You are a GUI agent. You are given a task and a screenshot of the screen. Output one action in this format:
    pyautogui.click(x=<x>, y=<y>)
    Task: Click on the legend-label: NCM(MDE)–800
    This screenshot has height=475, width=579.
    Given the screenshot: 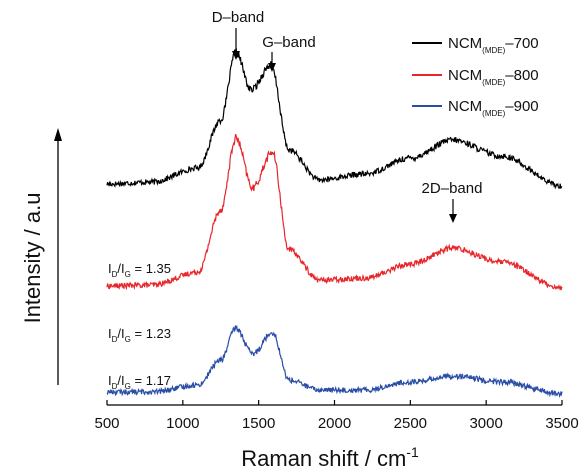 What is the action you would take?
    pyautogui.click(x=493, y=77)
    